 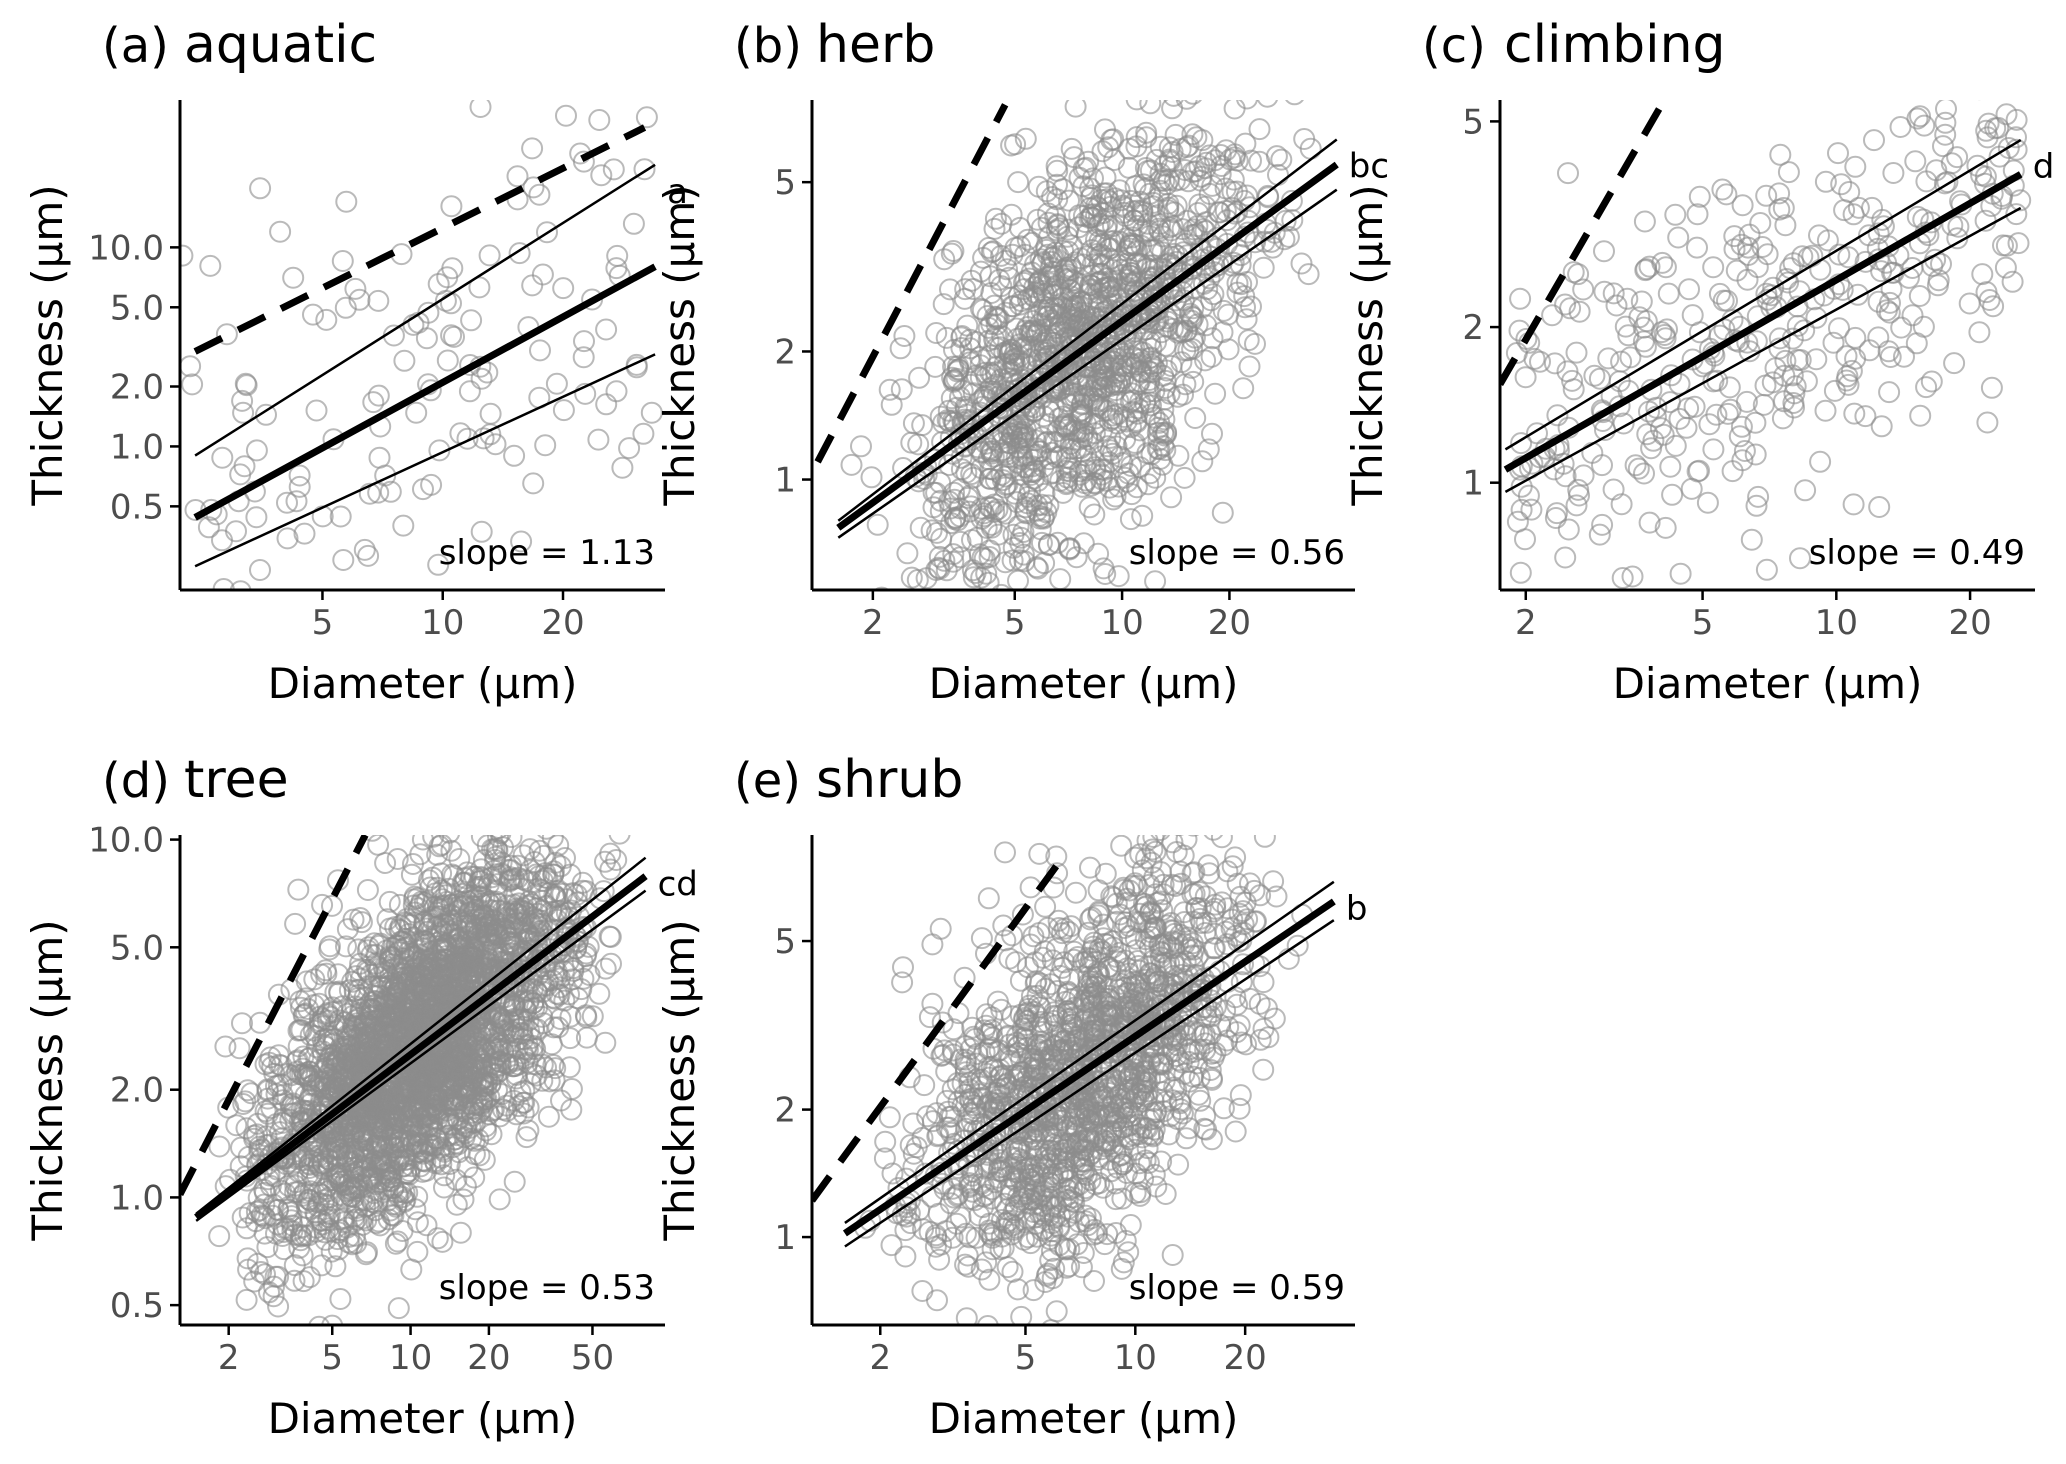 I want to click on plot-area, so click(x=1766, y=344).